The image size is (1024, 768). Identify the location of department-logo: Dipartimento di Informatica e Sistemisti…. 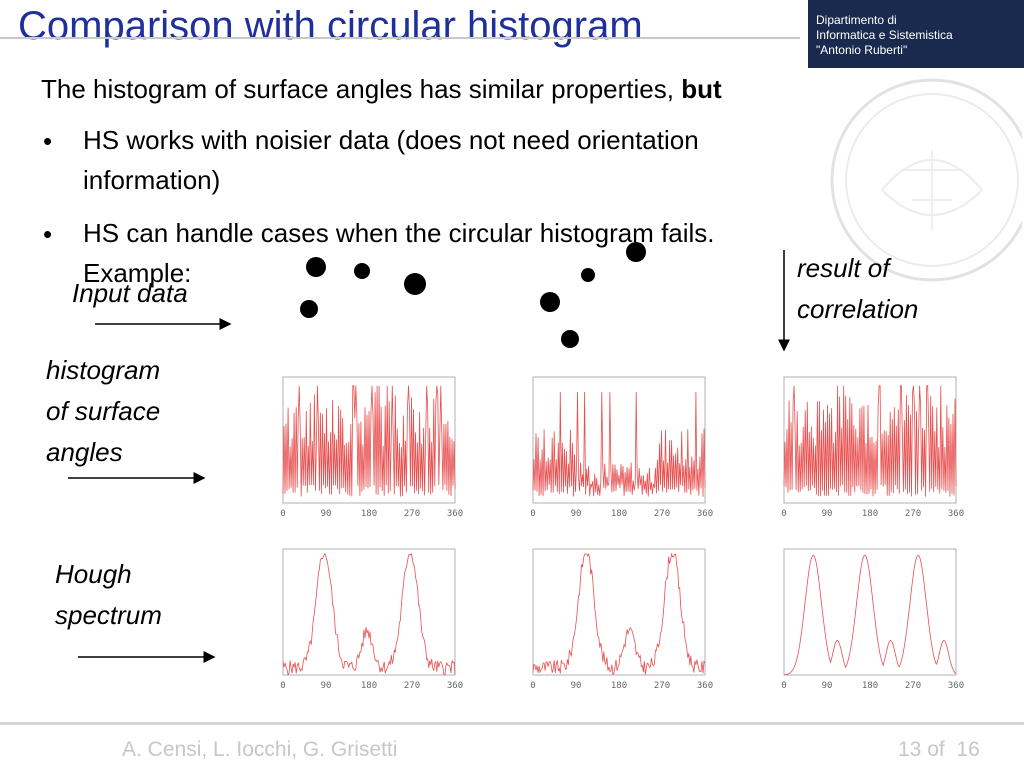
(916, 34).